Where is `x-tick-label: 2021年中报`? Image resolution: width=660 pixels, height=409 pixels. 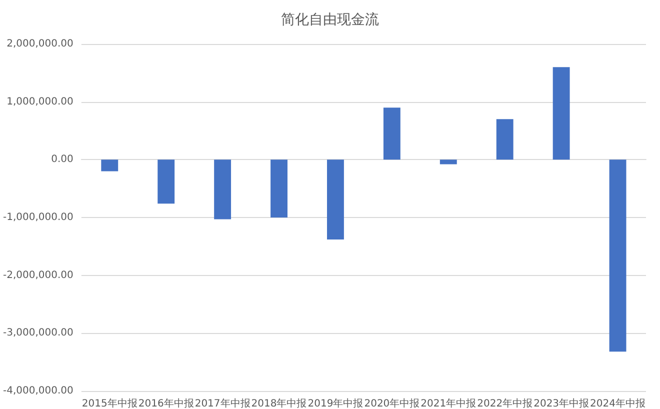 x-tick-label: 2021年中报 is located at coordinates (448, 403).